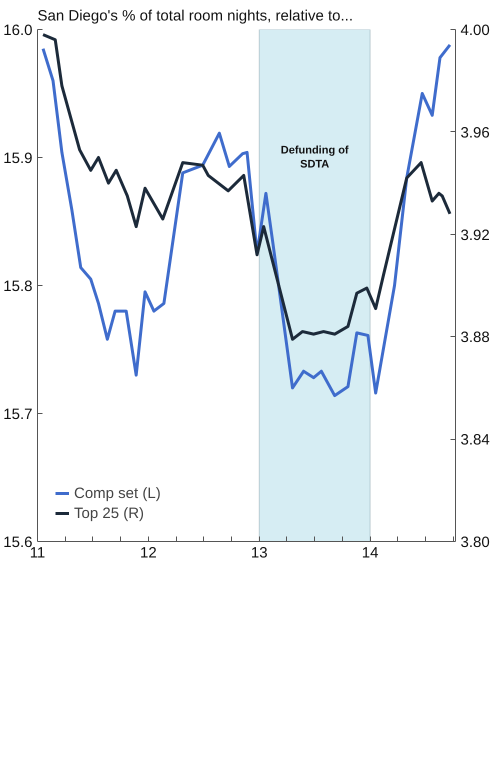 The height and width of the screenshot is (771, 492). What do you see at coordinates (475, 542) in the screenshot?
I see `y2-tick-label: 3.80` at bounding box center [475, 542].